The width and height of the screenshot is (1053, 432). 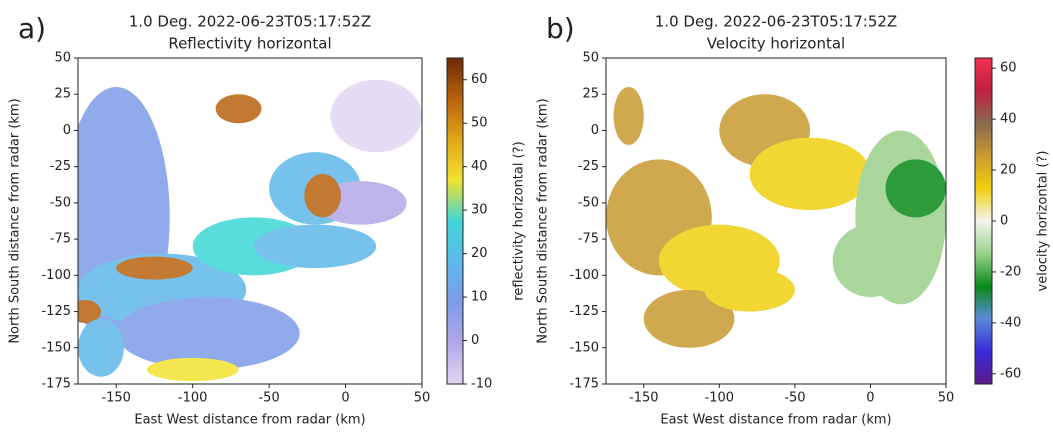 What do you see at coordinates (1010, 322) in the screenshot?
I see `colorbar-tick-label: -40` at bounding box center [1010, 322].